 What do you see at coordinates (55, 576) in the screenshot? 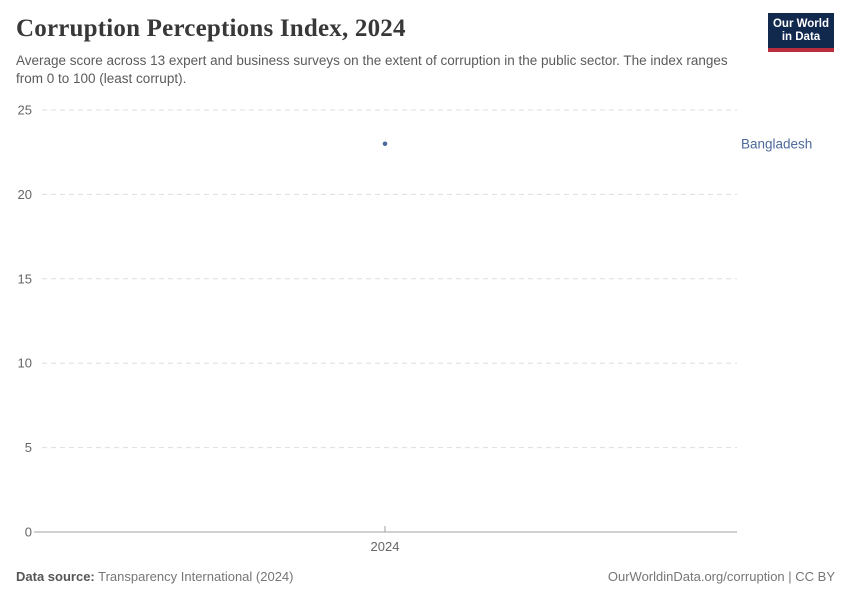
I see `data-source-label: Data source:` at bounding box center [55, 576].